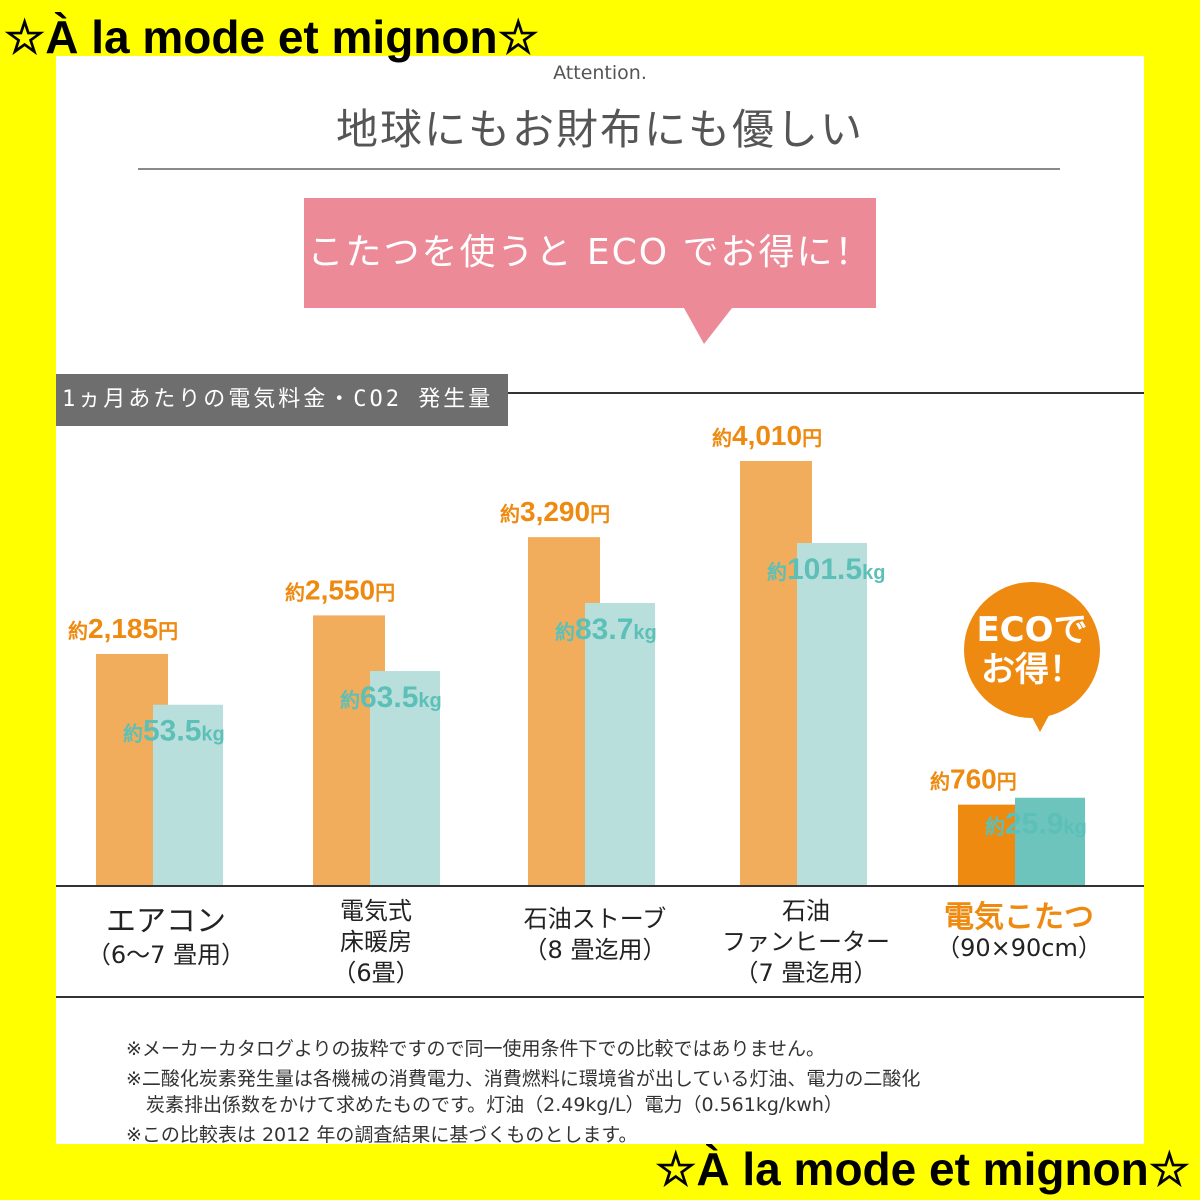 The height and width of the screenshot is (1200, 1200). What do you see at coordinates (1019, 948) in the screenshot?
I see `category-sublabel: （90×90cm）` at bounding box center [1019, 948].